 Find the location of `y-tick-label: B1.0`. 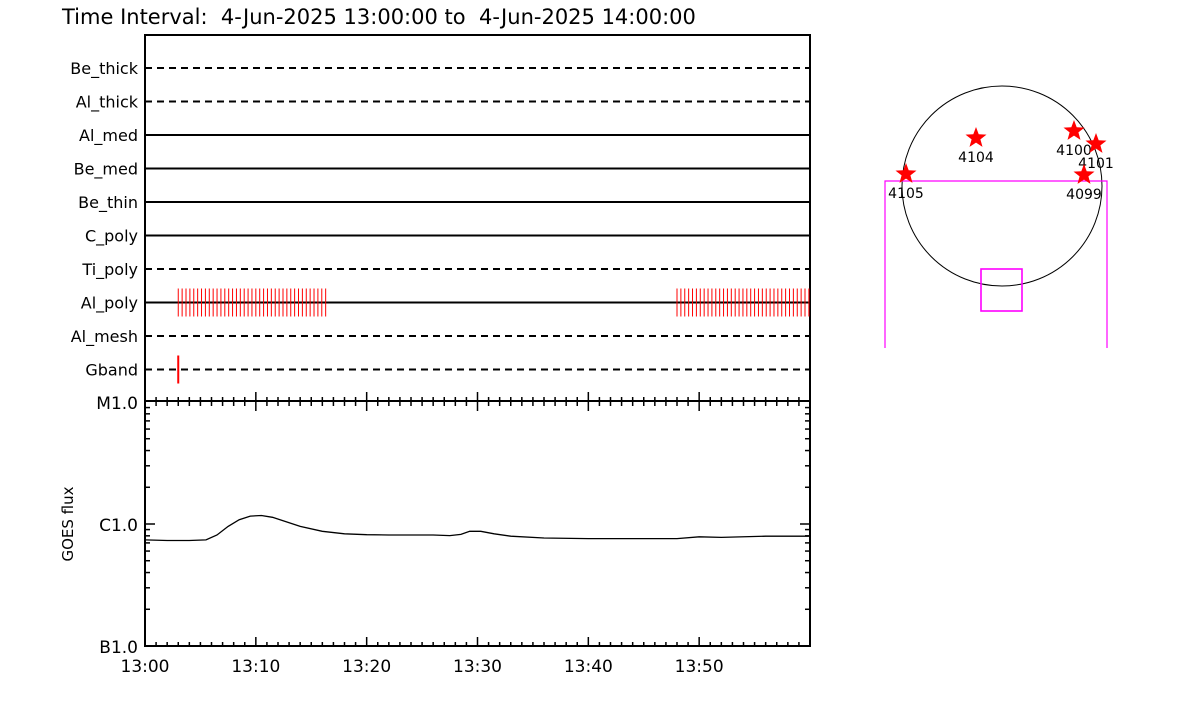

y-tick-label: B1.0 is located at coordinates (118, 648).